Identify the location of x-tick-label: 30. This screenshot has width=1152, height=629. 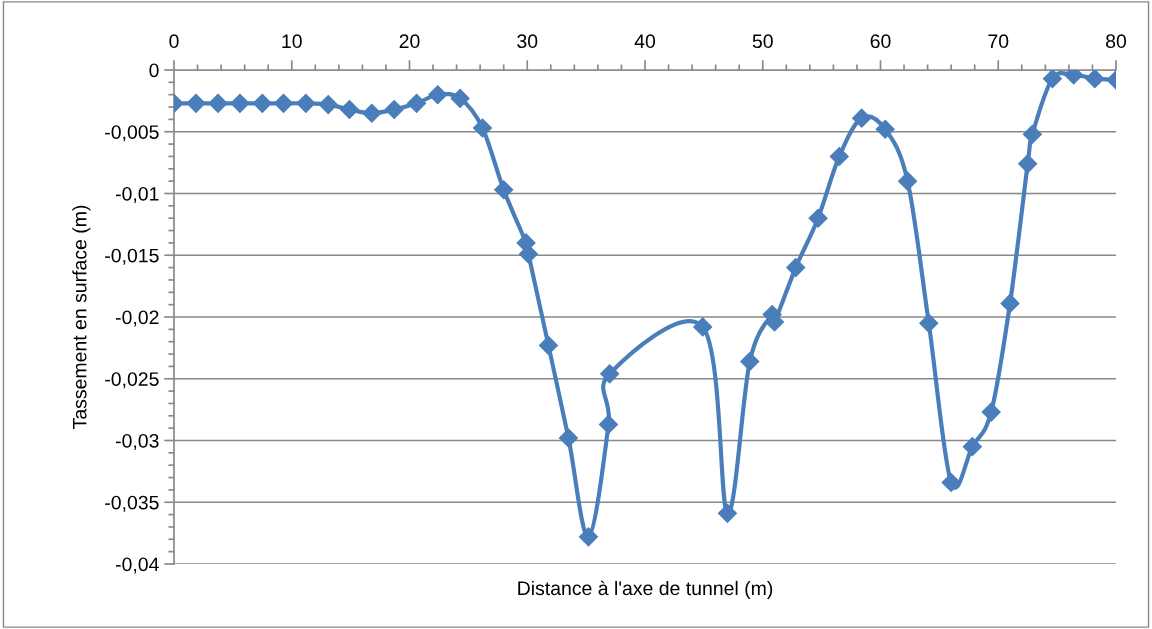
(527, 41).